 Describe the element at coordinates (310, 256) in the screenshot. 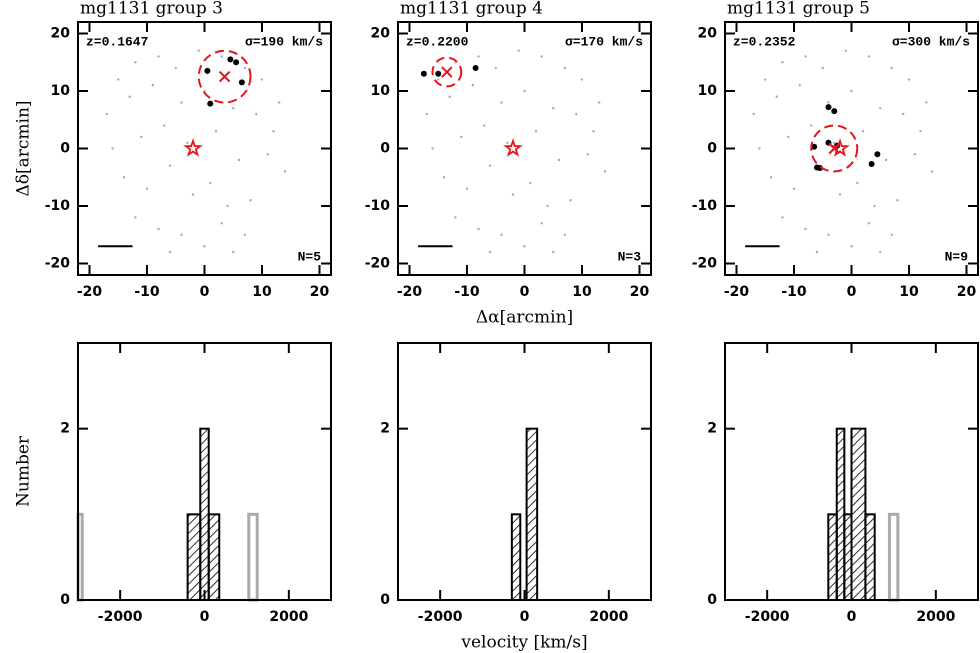

I see `member-count: N=5` at that location.